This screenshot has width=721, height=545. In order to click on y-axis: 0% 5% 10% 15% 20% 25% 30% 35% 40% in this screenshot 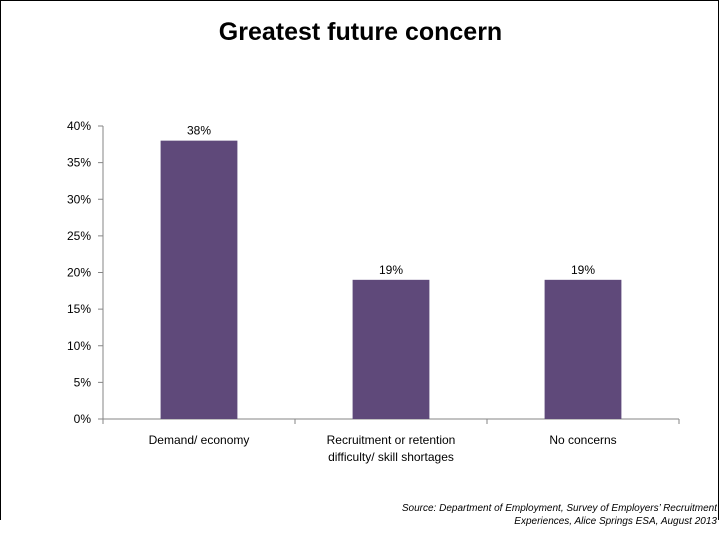, I will do `click(85, 272)`.